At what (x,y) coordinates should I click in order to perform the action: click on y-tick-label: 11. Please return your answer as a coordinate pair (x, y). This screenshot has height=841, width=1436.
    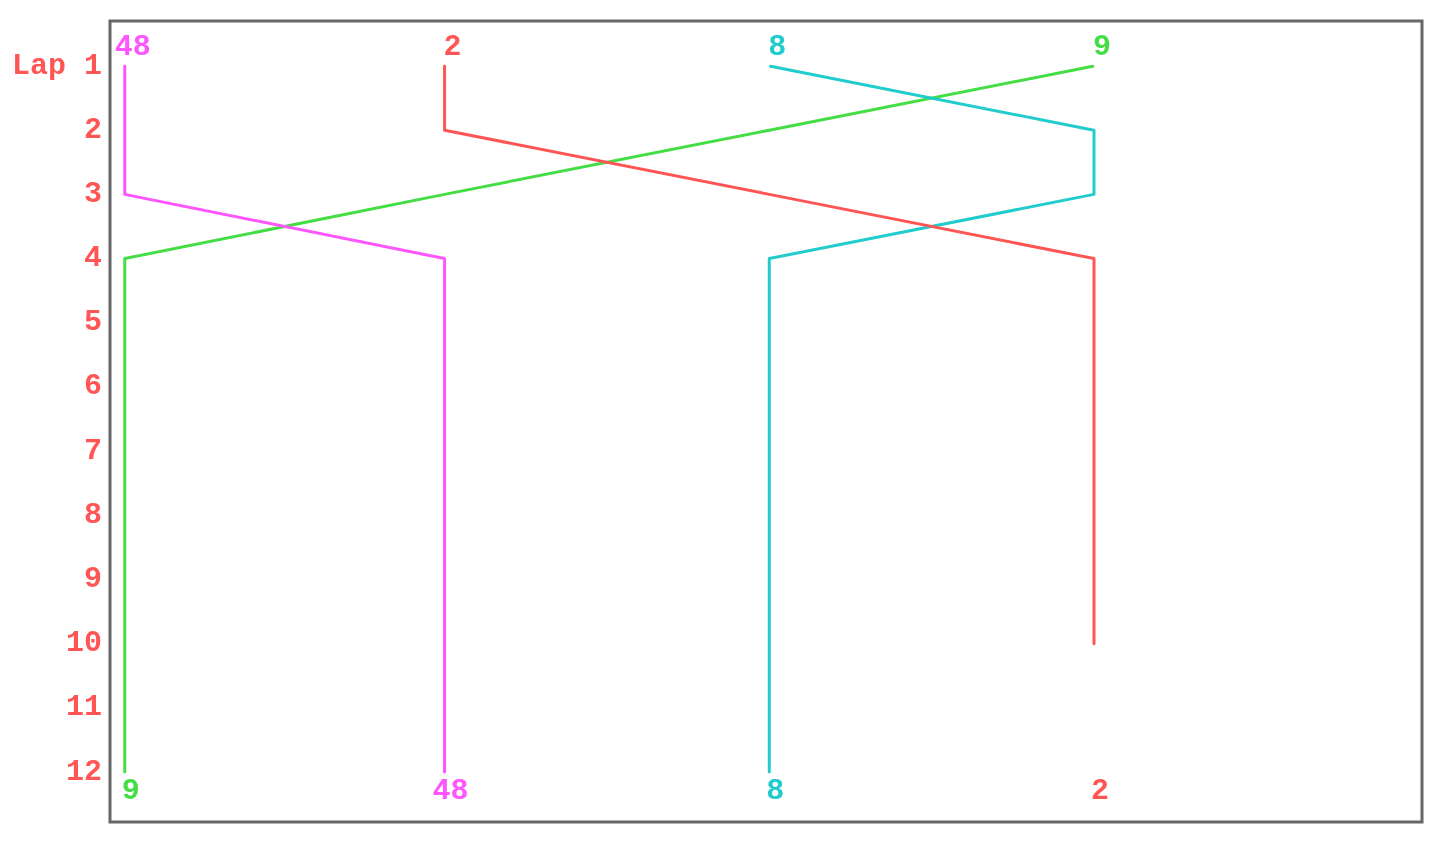
    Looking at the image, I should click on (83, 707).